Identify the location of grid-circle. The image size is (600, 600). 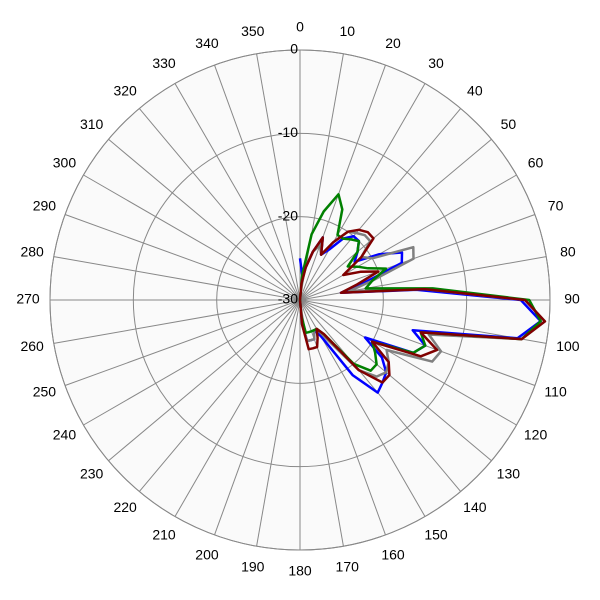
(300, 300).